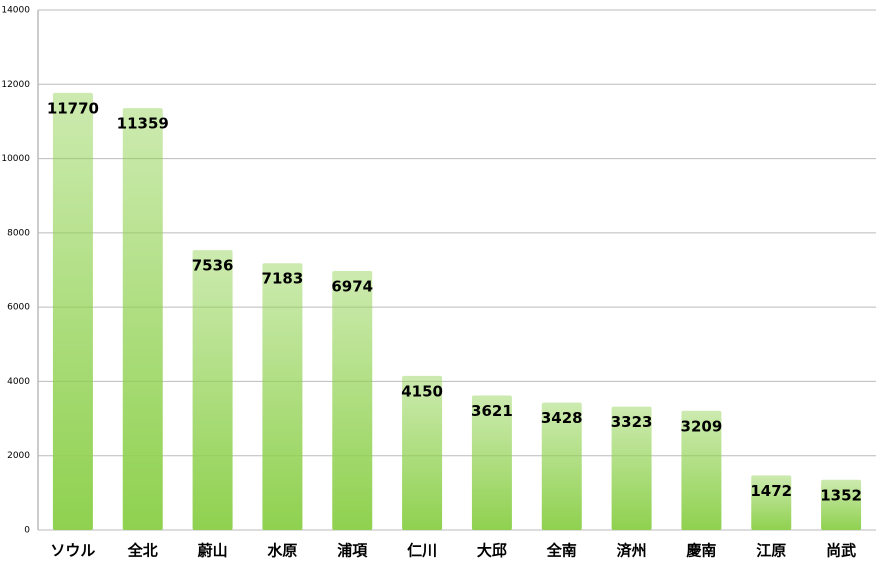 This screenshot has height=568, width=884. Describe the element at coordinates (18, 382) in the screenshot. I see `y-tick-label: 4000` at that location.